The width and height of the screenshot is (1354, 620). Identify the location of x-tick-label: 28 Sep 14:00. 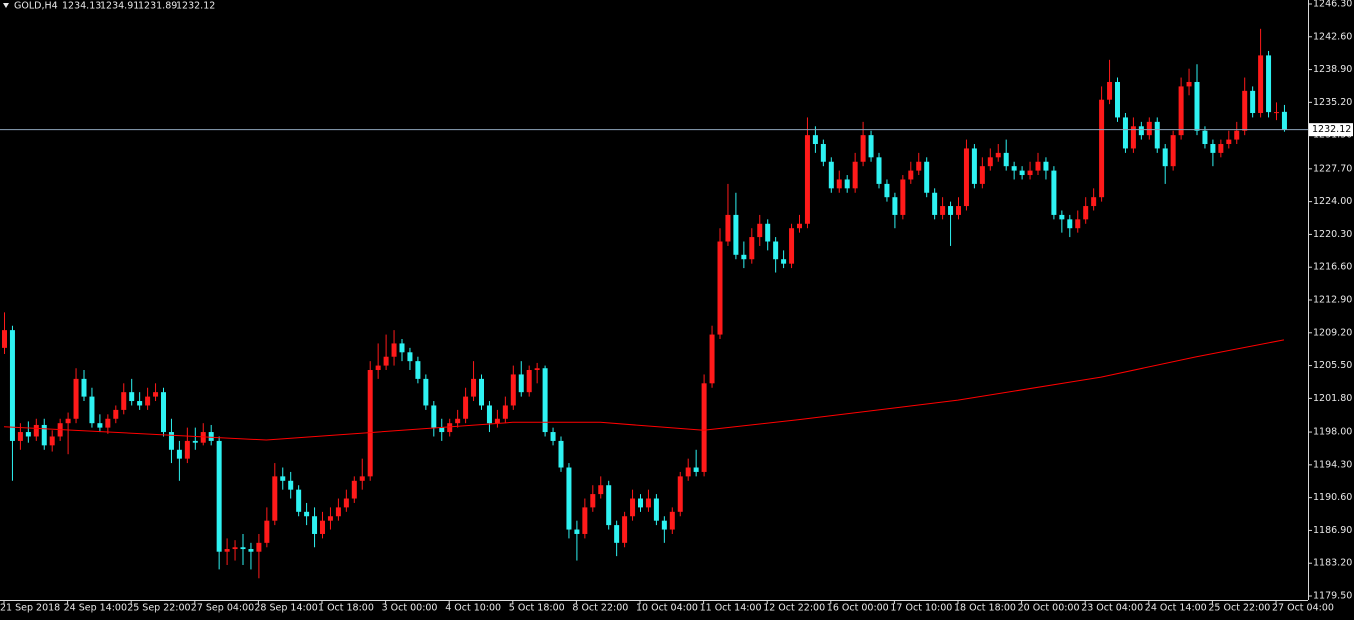
(285, 608).